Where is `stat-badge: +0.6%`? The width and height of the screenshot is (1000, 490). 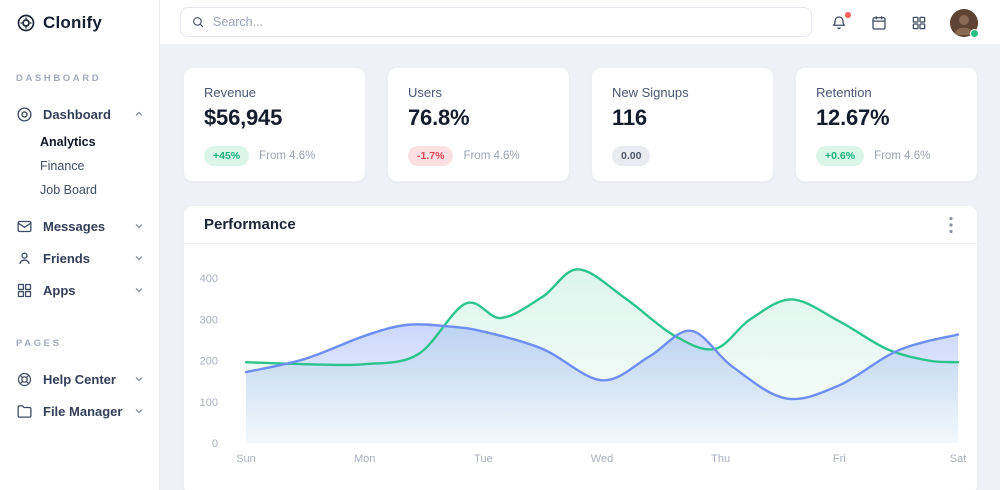
stat-badge: +0.6% is located at coordinates (840, 156).